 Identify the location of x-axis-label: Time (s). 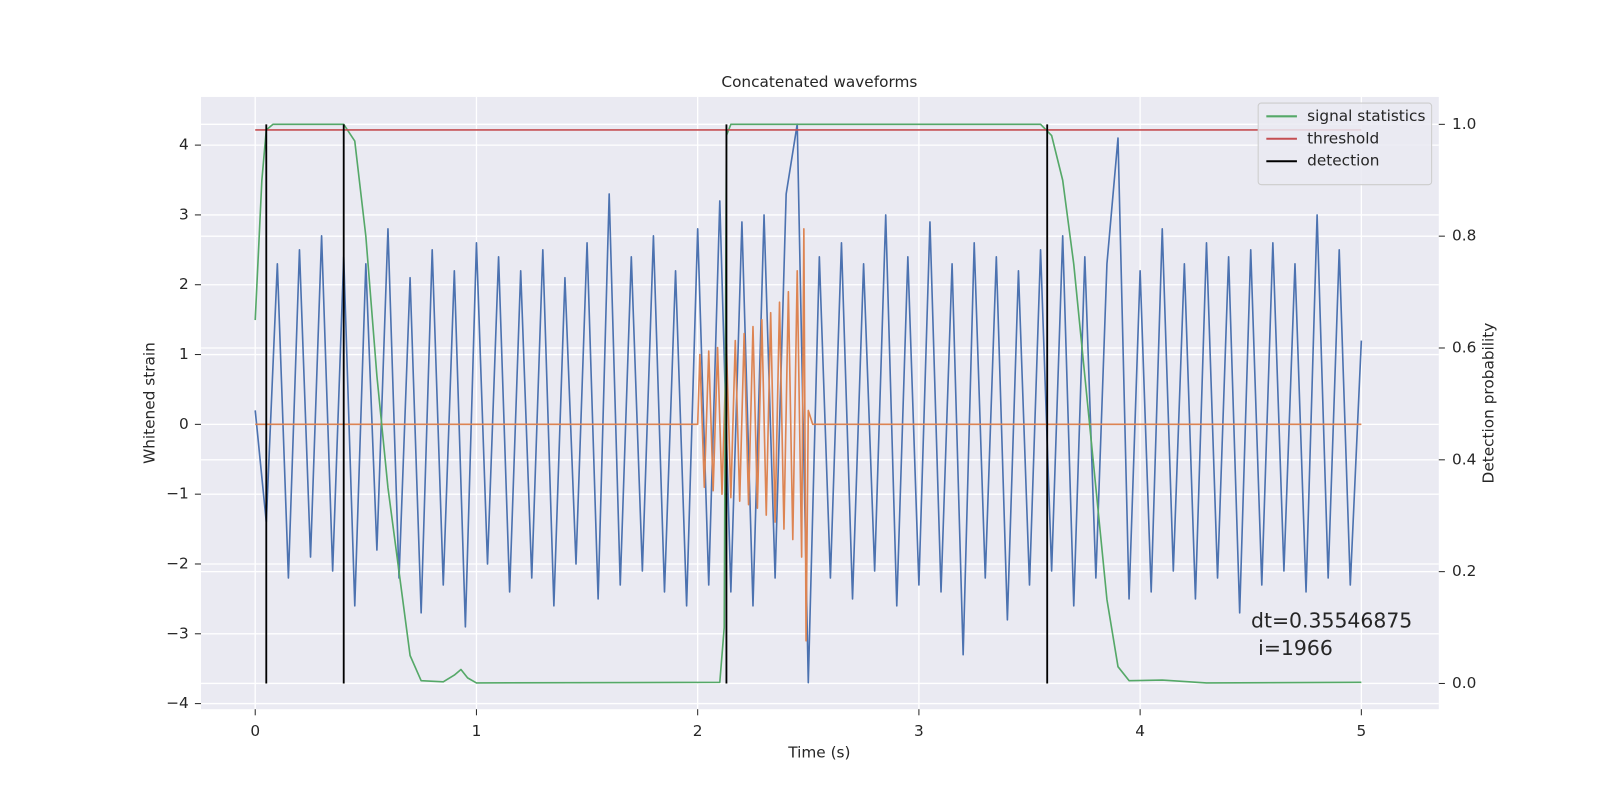
(818, 753).